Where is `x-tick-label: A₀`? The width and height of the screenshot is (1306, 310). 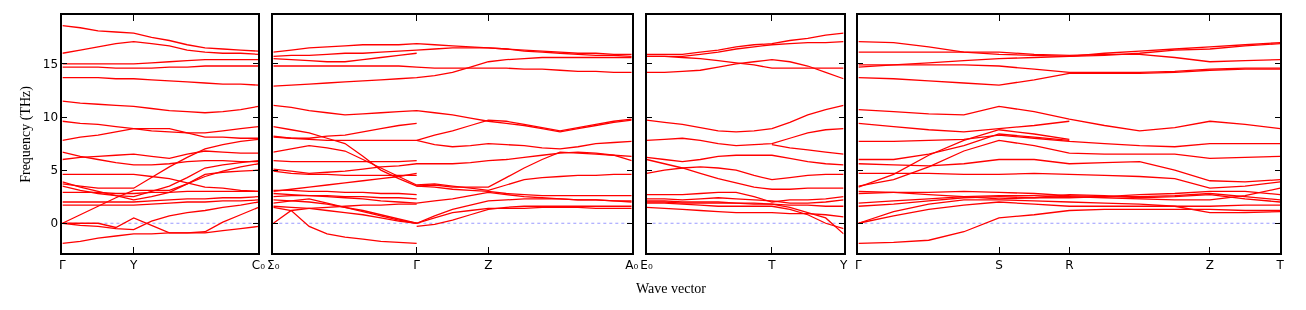 x-tick-label: A₀ is located at coordinates (632, 265).